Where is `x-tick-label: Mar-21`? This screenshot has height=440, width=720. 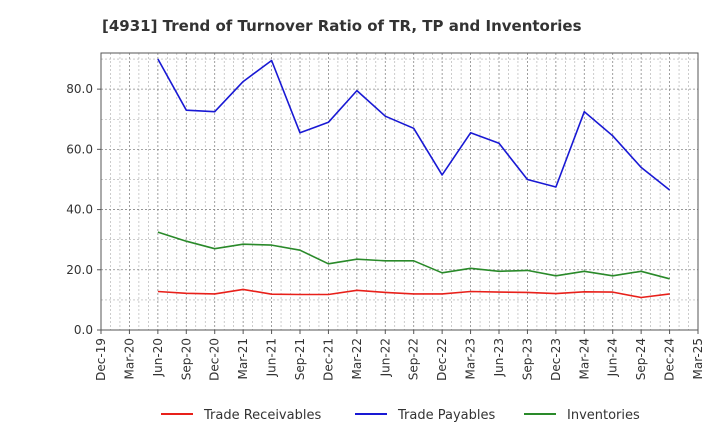
x-tick-label: Mar-21 is located at coordinates (243, 358).